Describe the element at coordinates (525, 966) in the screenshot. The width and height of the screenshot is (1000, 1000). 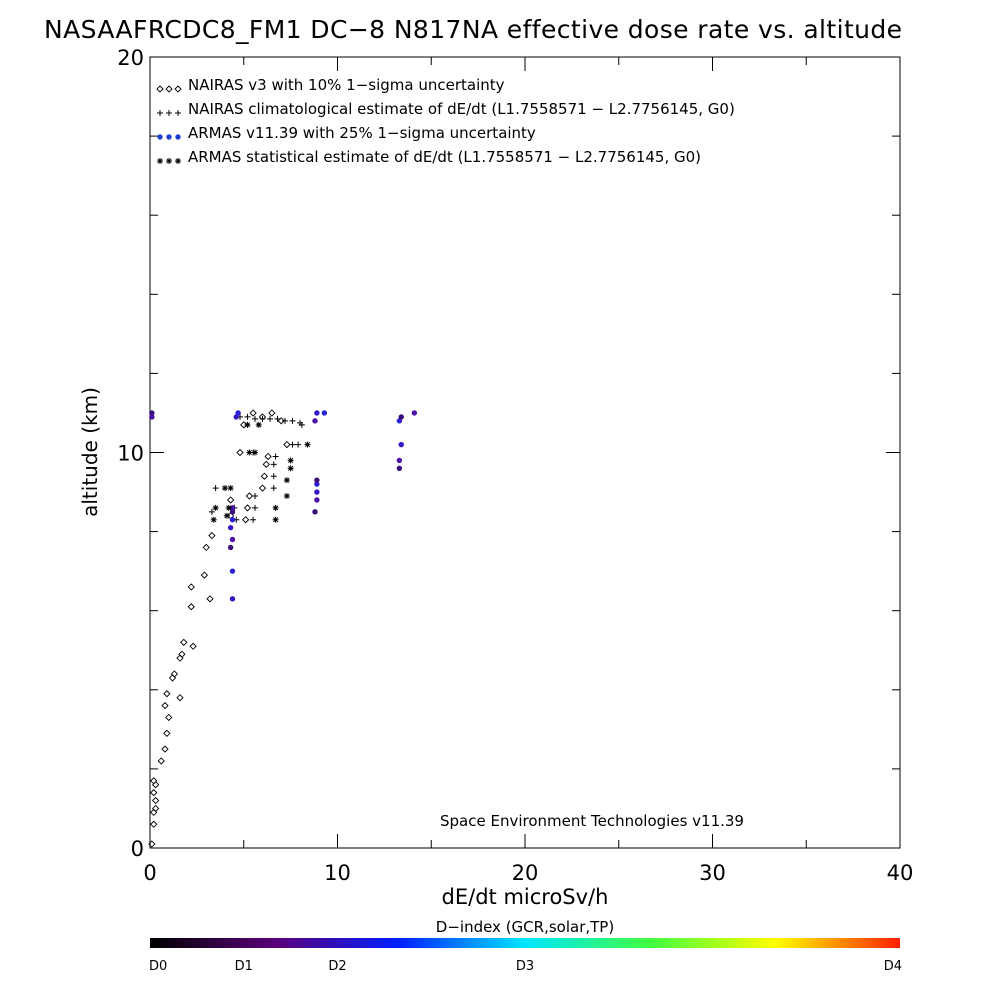
I see `colorbar-label: D3` at that location.